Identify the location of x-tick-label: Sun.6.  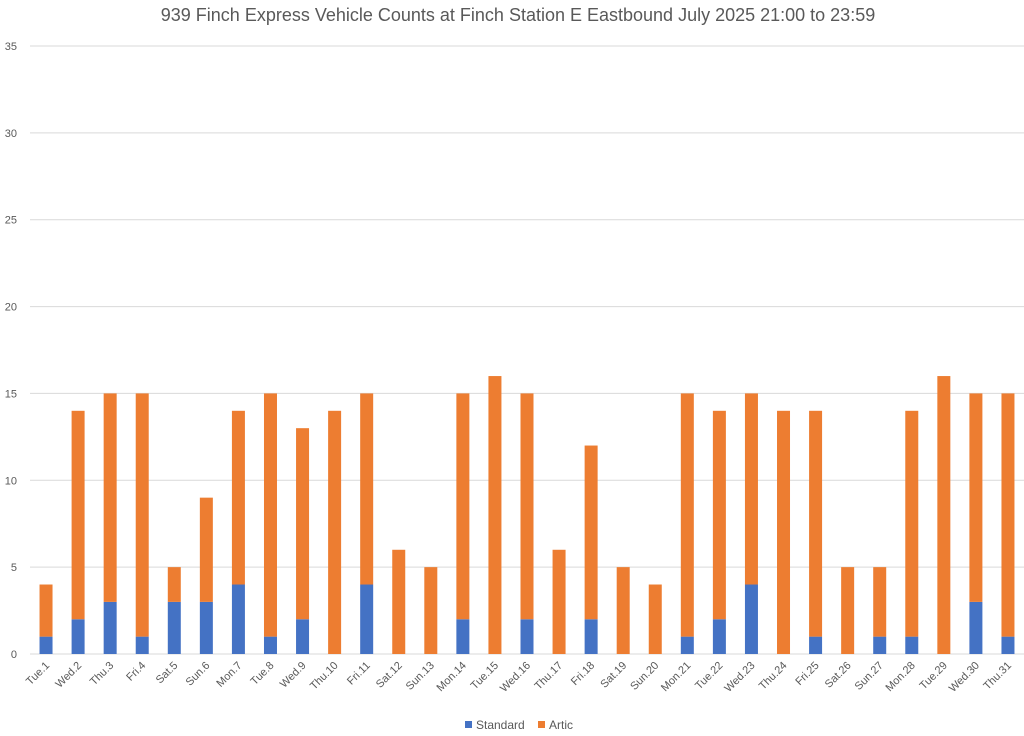
(198, 674).